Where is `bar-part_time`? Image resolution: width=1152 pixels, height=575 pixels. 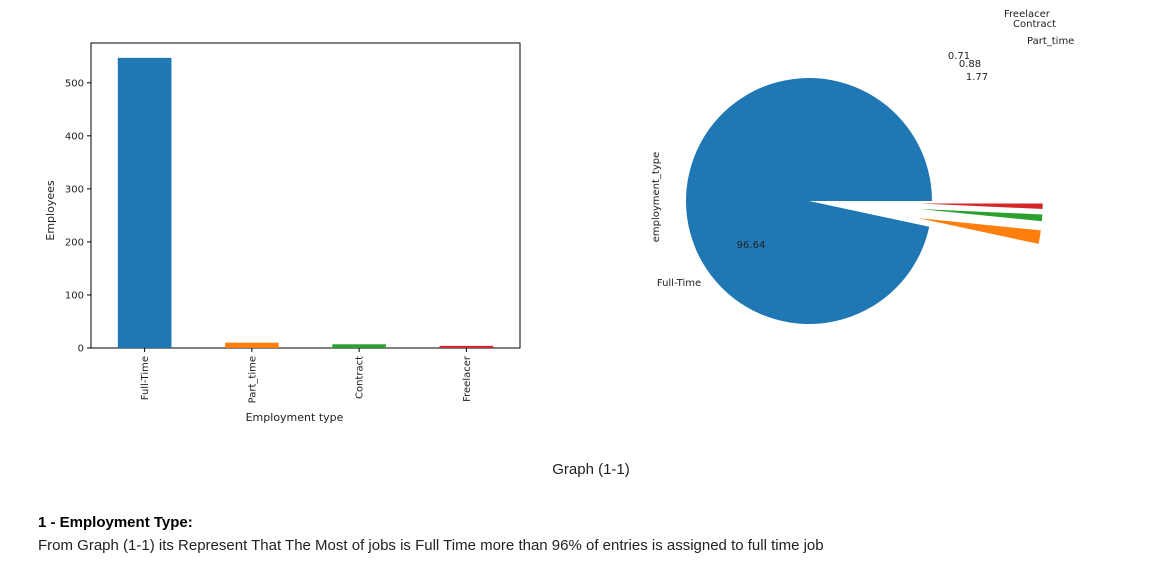 bar-part_time is located at coordinates (252, 345).